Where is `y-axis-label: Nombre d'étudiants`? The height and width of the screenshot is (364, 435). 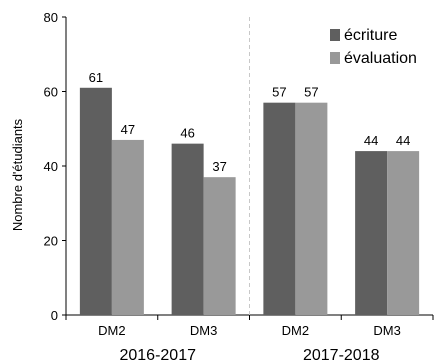 y-axis-label: Nombre d'étudiants is located at coordinates (17, 174).